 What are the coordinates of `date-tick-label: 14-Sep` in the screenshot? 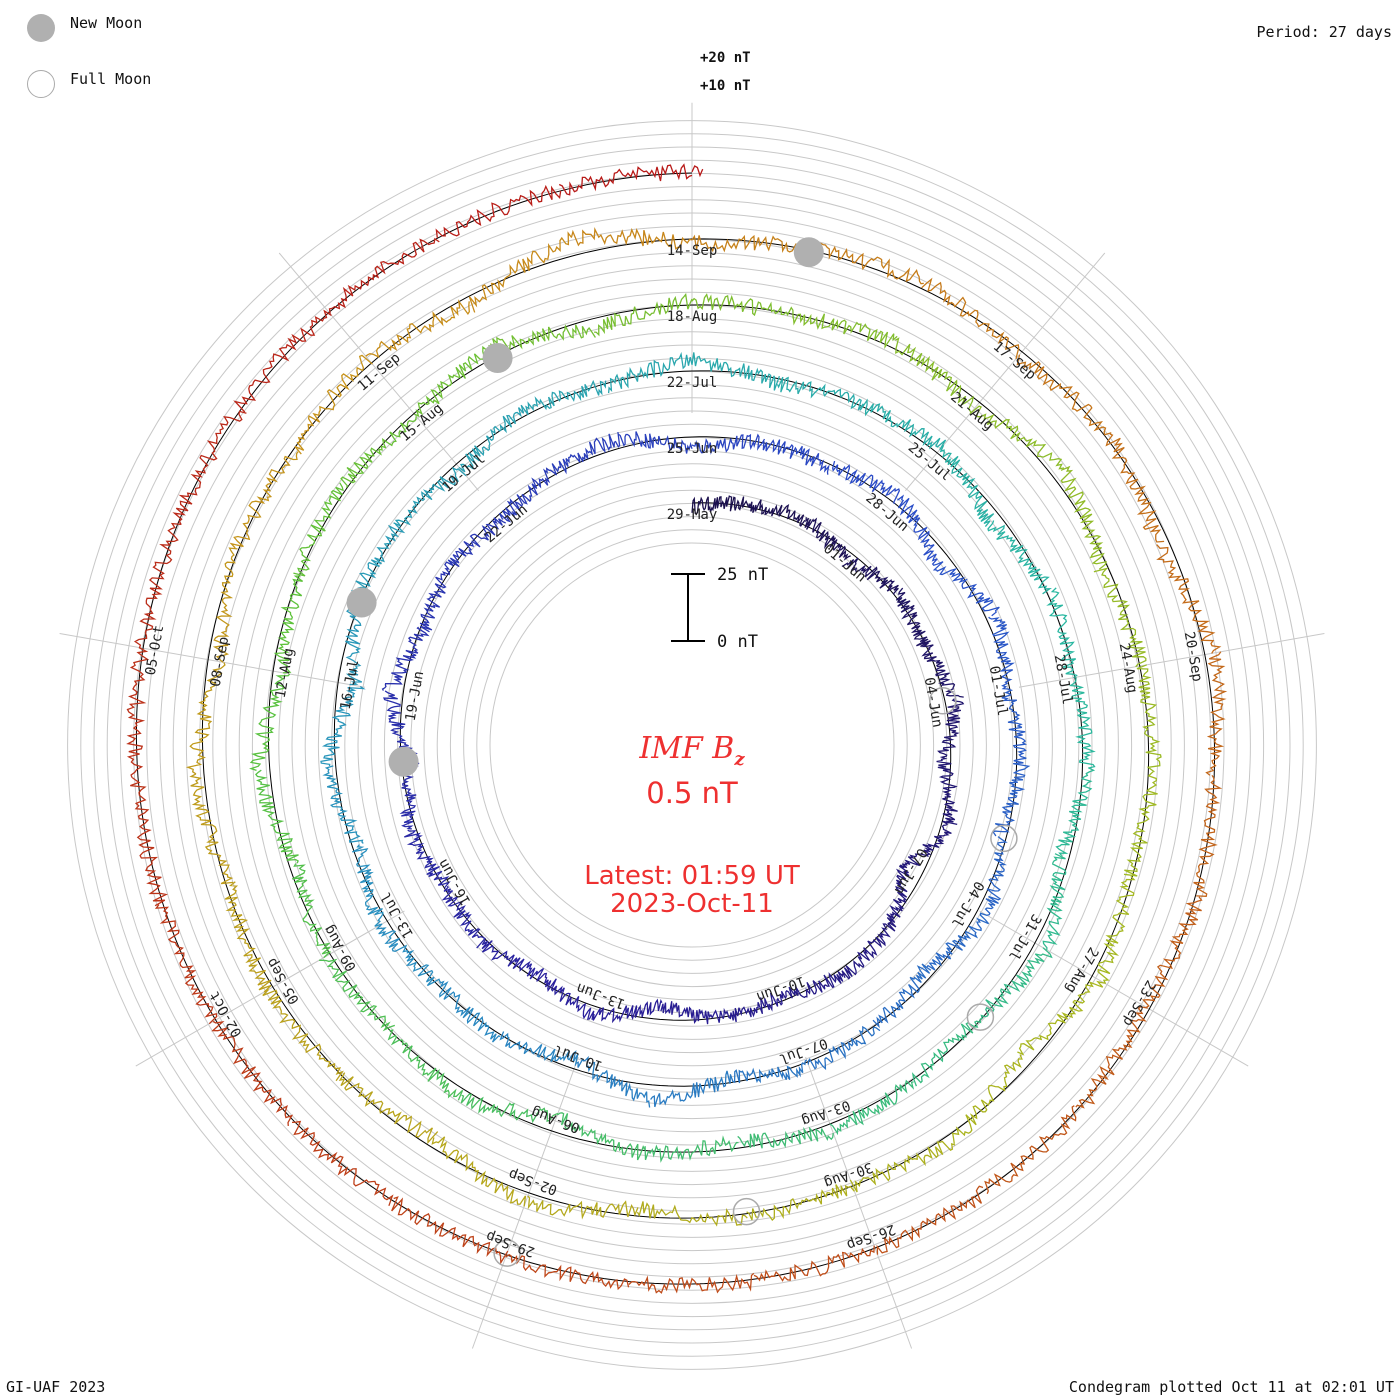 It's located at (692, 251).